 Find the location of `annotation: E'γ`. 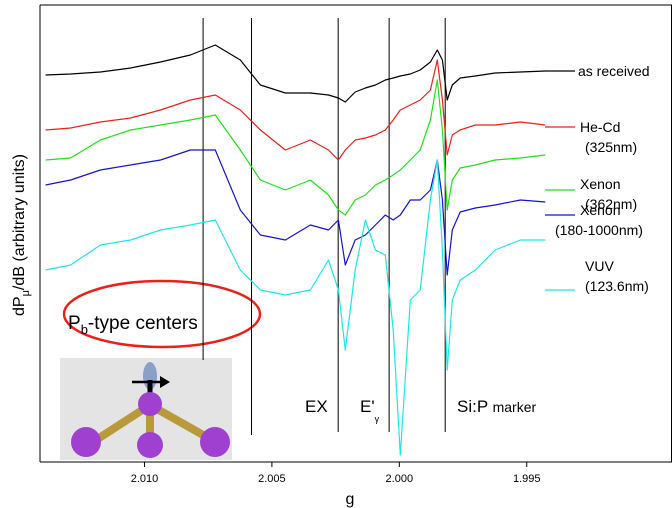

annotation: E'γ is located at coordinates (370, 410).